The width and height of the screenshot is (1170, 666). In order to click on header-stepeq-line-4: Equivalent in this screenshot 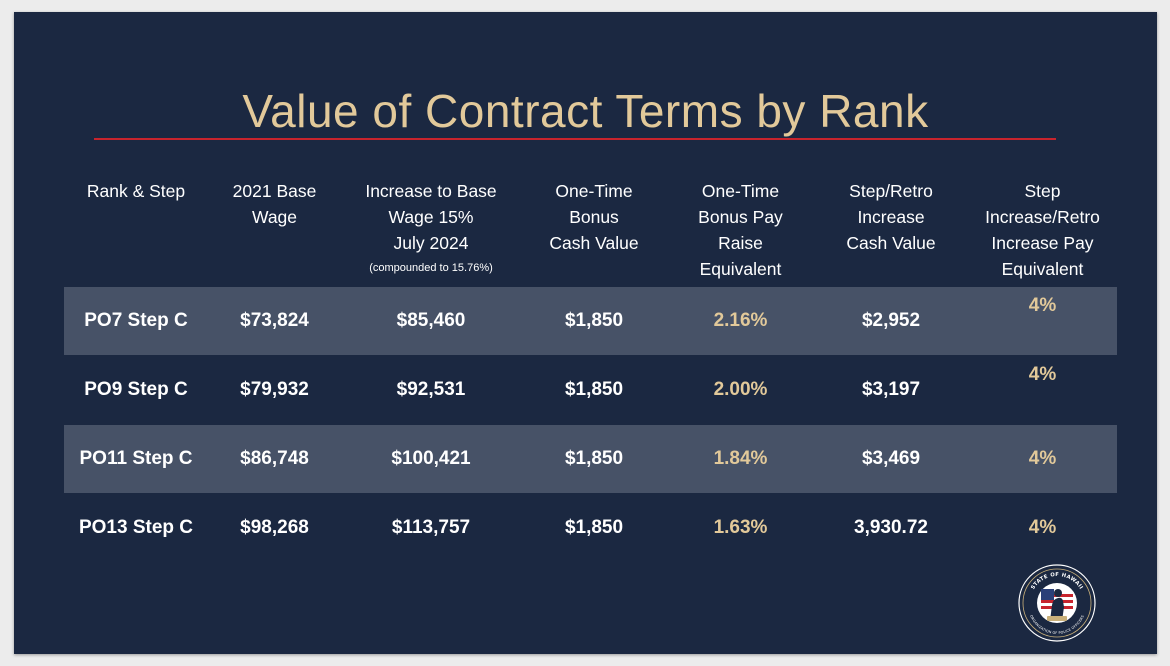, I will do `click(1042, 269)`.